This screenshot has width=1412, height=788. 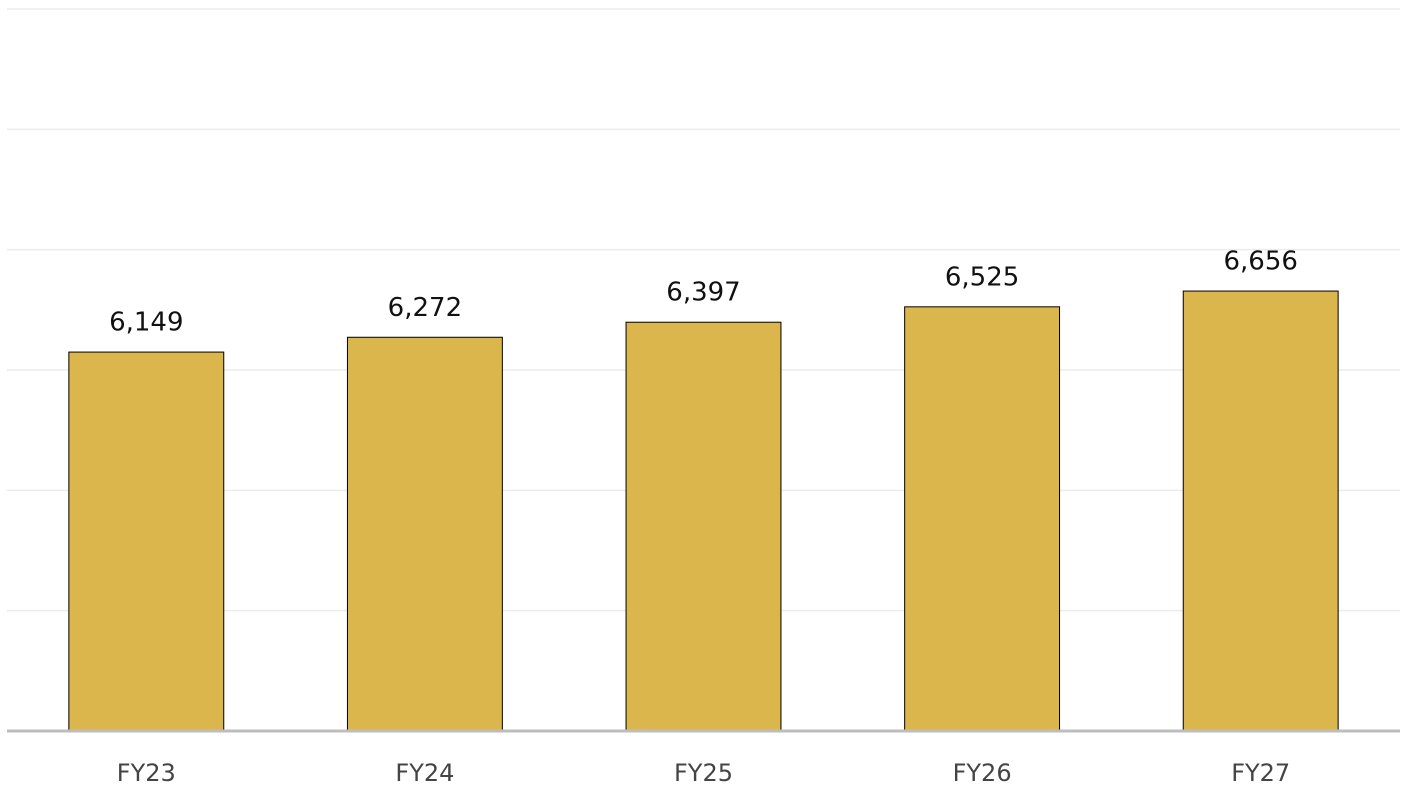 I want to click on value-label: 6,149, so click(x=146, y=323).